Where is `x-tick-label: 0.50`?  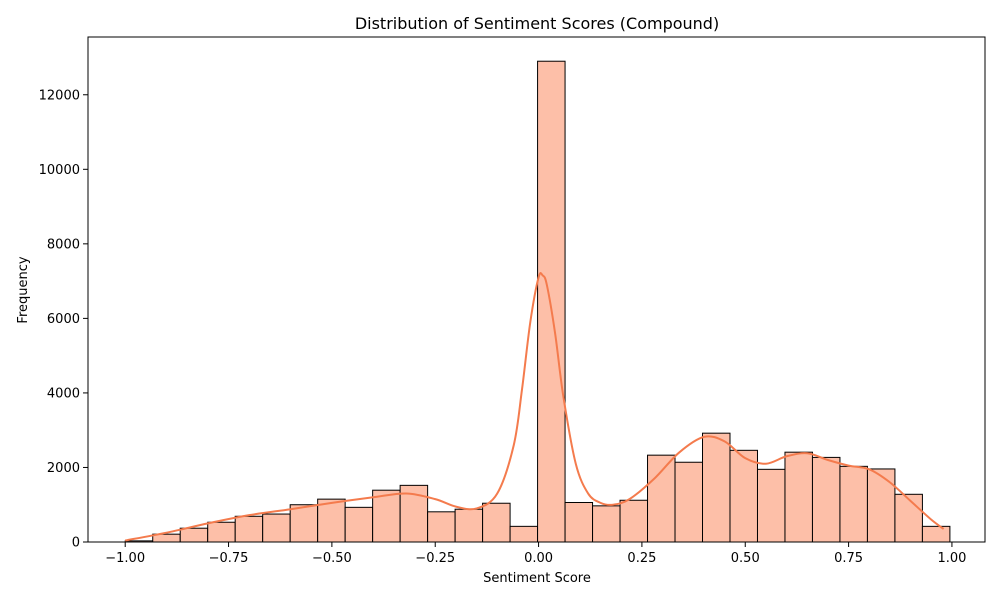
x-tick-label: 0.50 is located at coordinates (745, 558).